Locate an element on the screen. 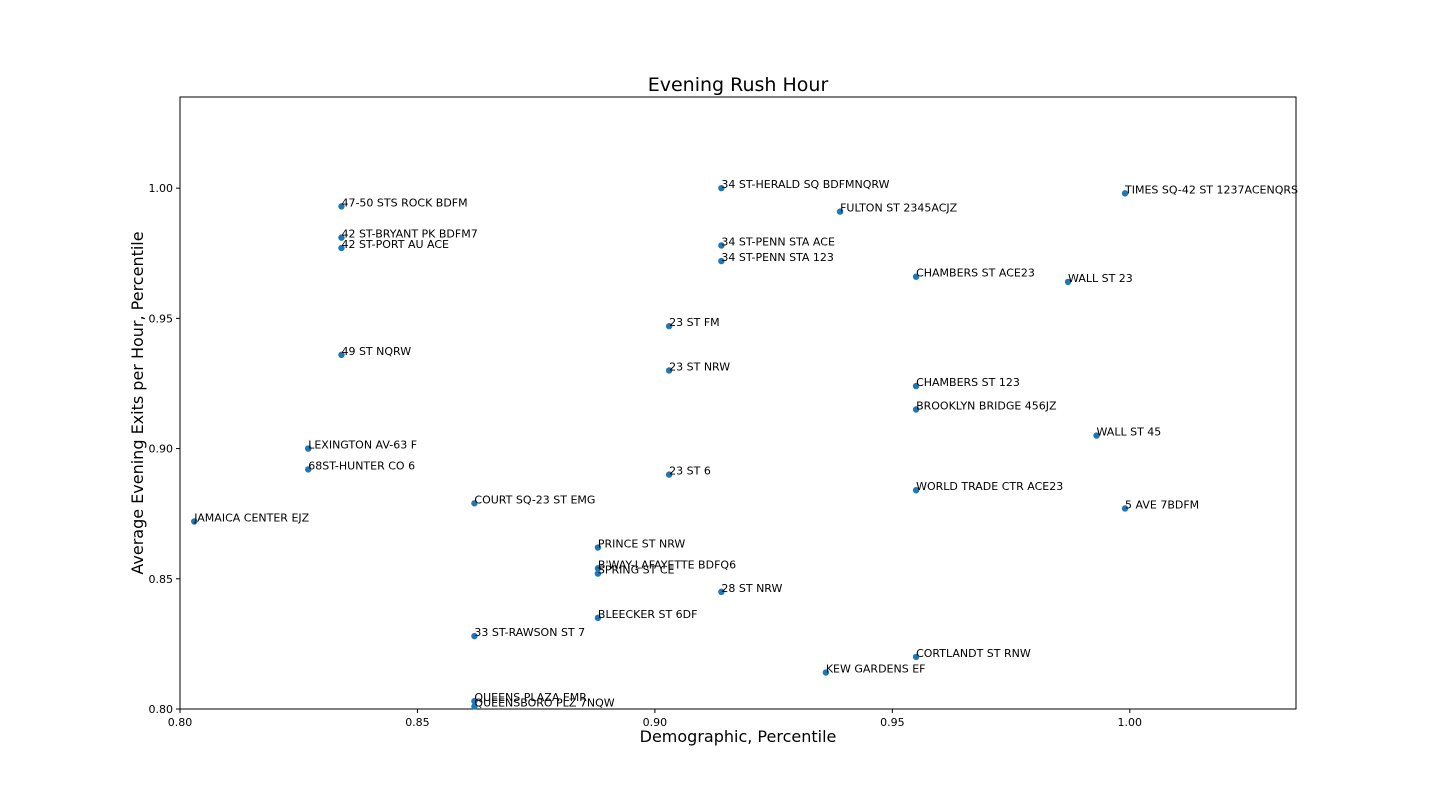 The image size is (1440, 810). point-label: BROOKLYN BRIDGE 456JZ is located at coordinates (986, 406).